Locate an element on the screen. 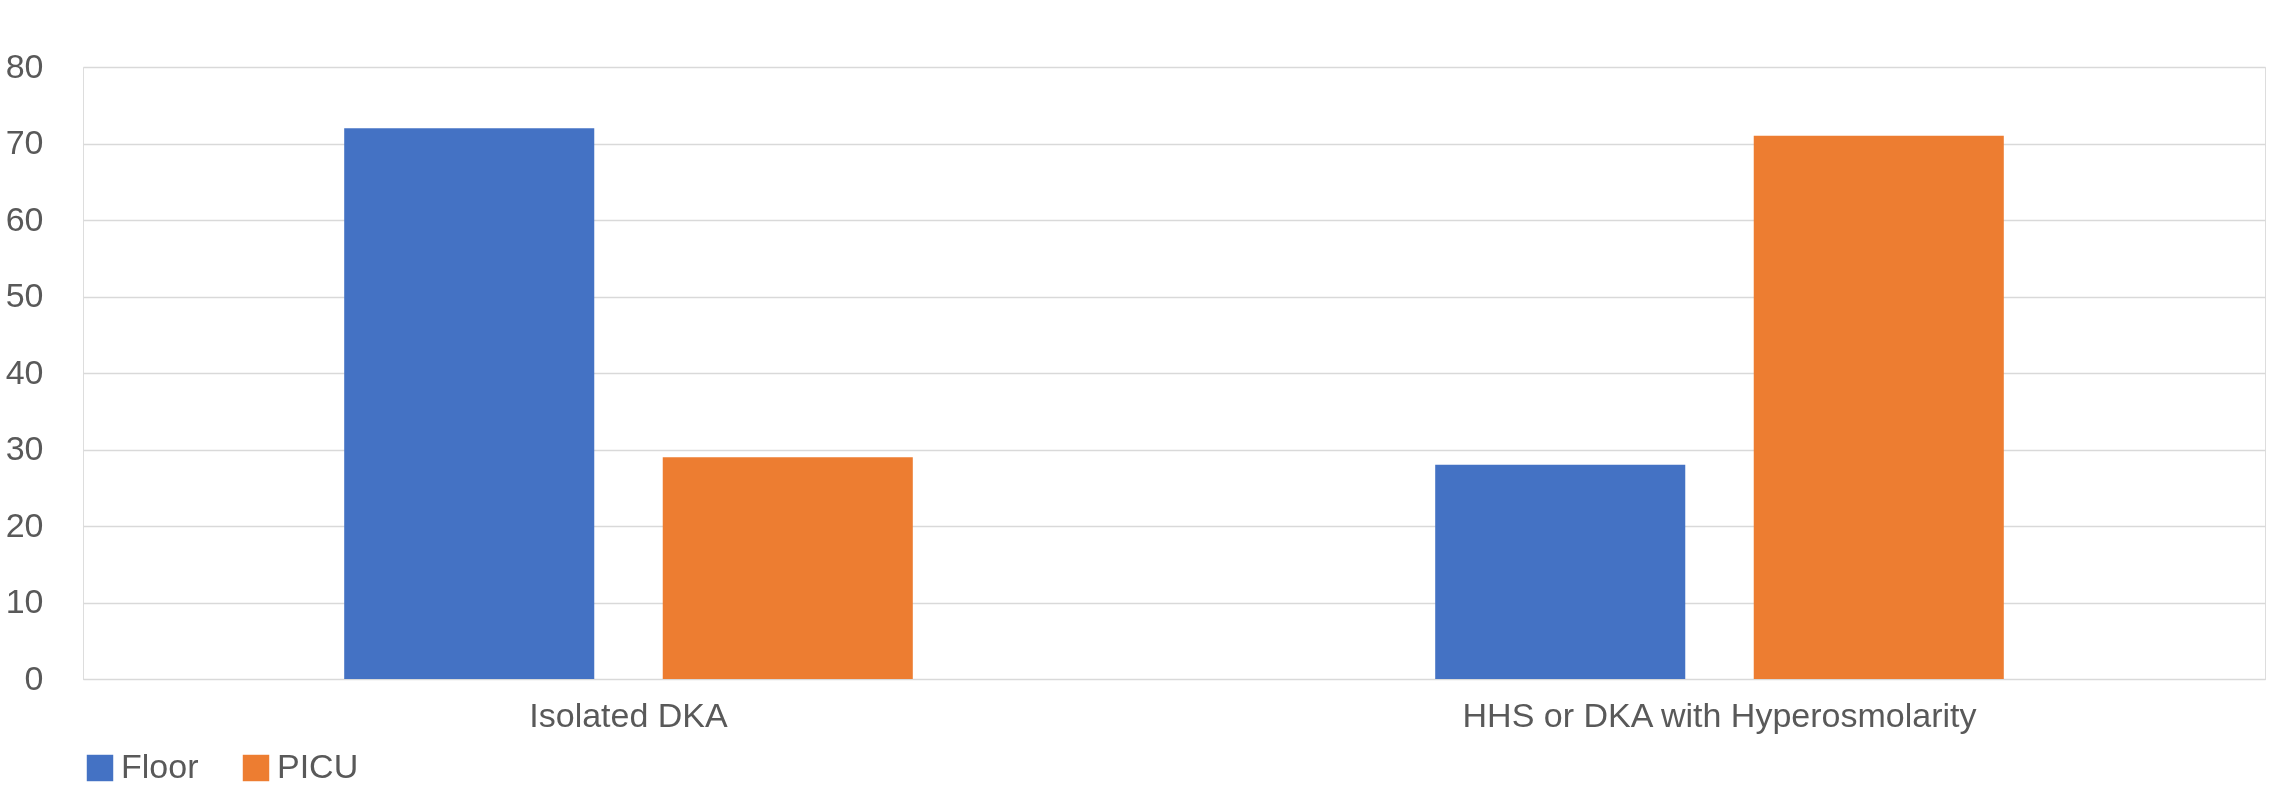  legend-label: Floor is located at coordinates (160, 766).